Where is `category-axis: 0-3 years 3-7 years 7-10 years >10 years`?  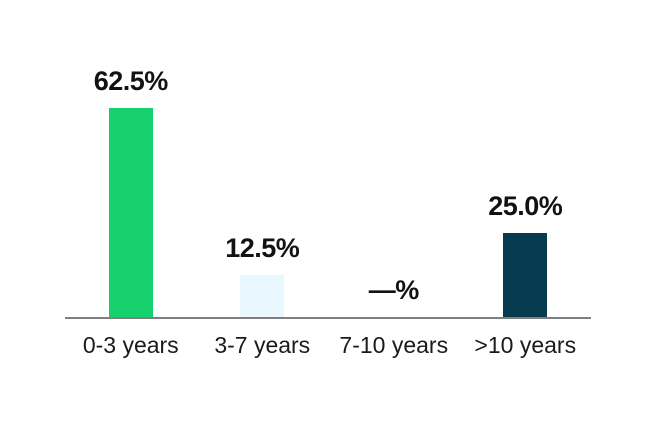 category-axis: 0-3 years 3-7 years 7-10 years >10 years is located at coordinates (328, 346).